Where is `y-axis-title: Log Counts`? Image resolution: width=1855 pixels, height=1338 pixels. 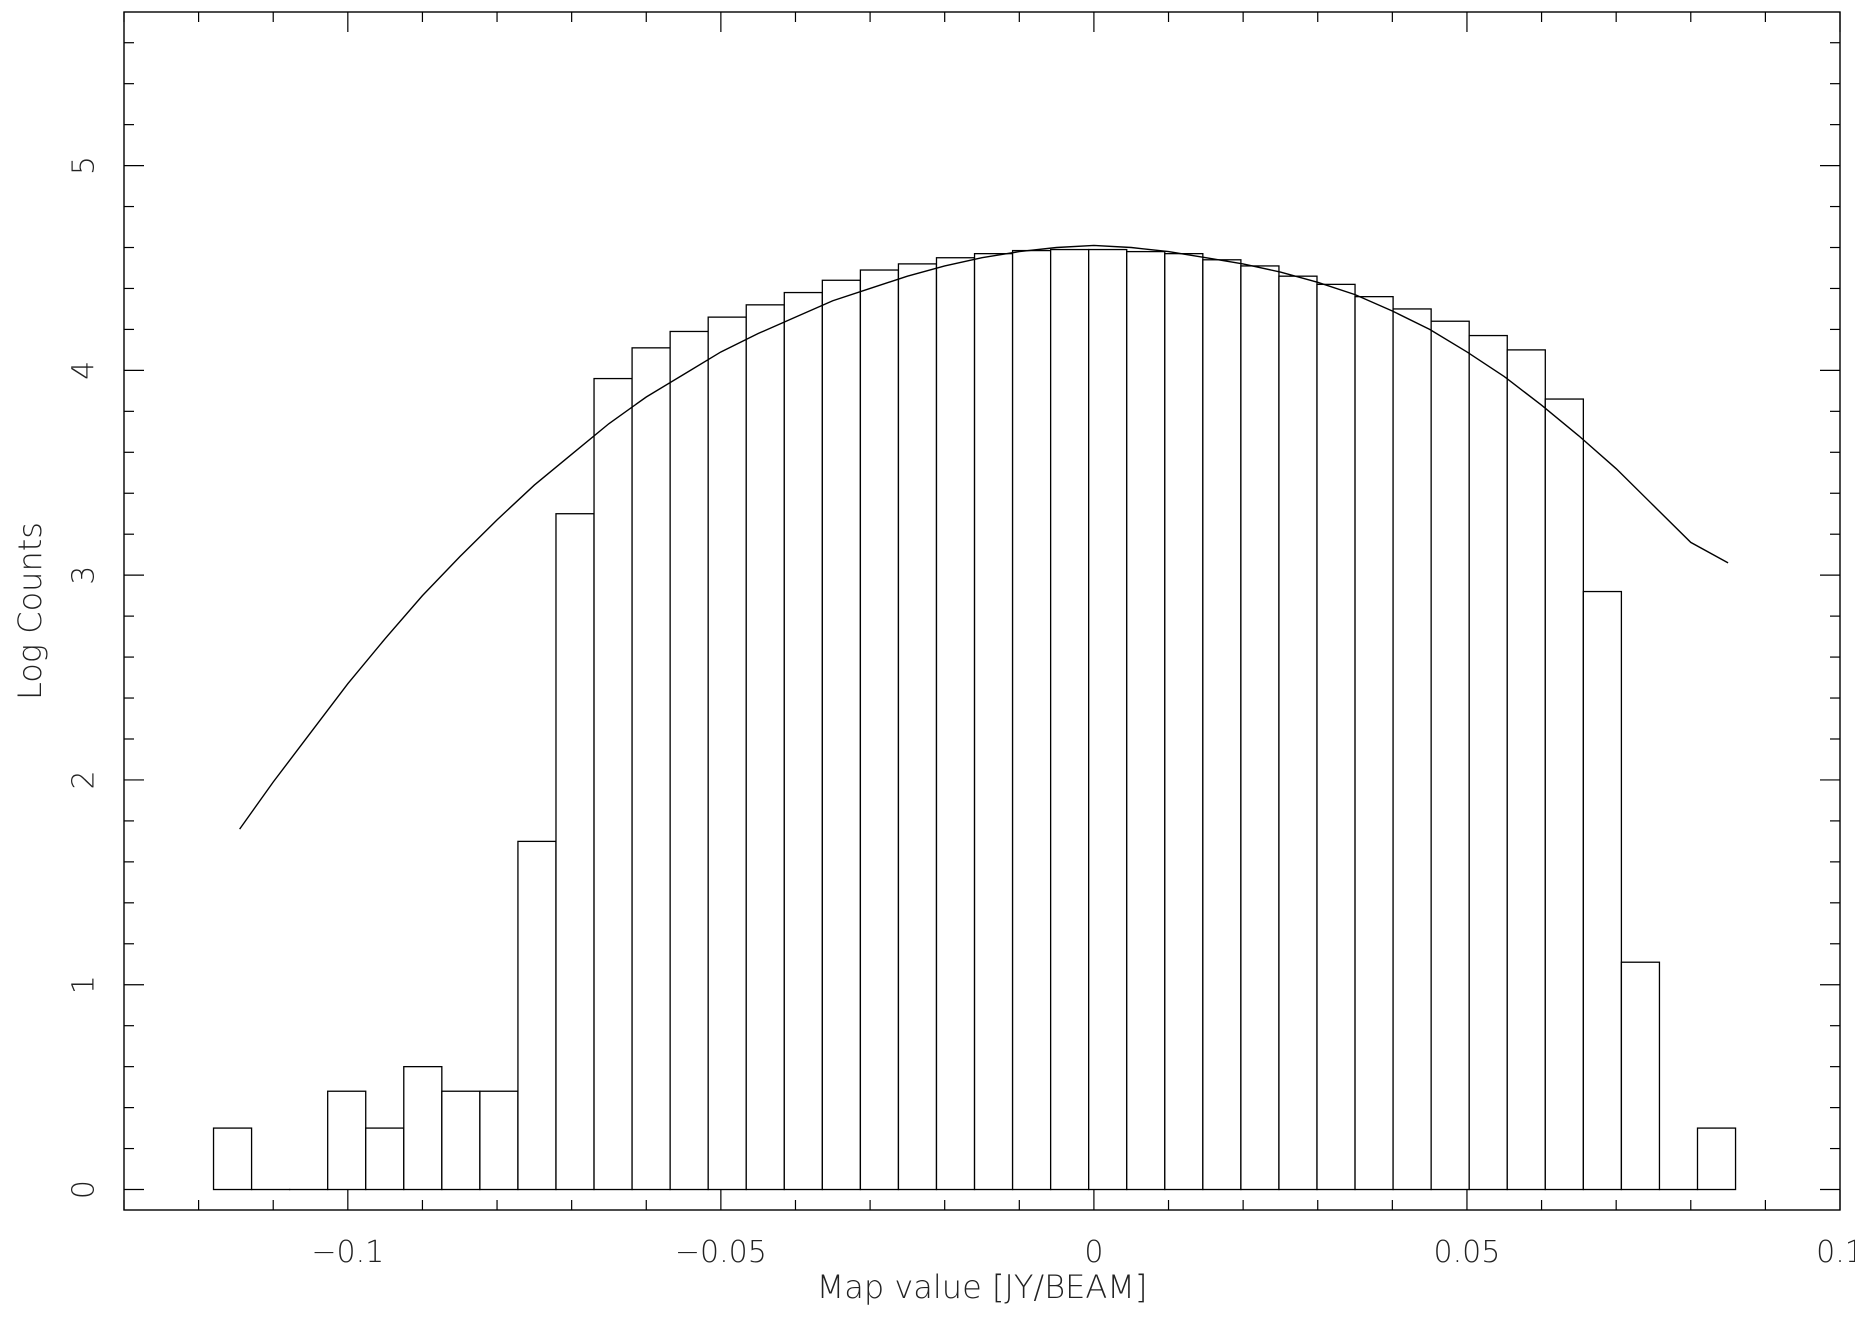
y-axis-title: Log Counts is located at coordinates (30, 611).